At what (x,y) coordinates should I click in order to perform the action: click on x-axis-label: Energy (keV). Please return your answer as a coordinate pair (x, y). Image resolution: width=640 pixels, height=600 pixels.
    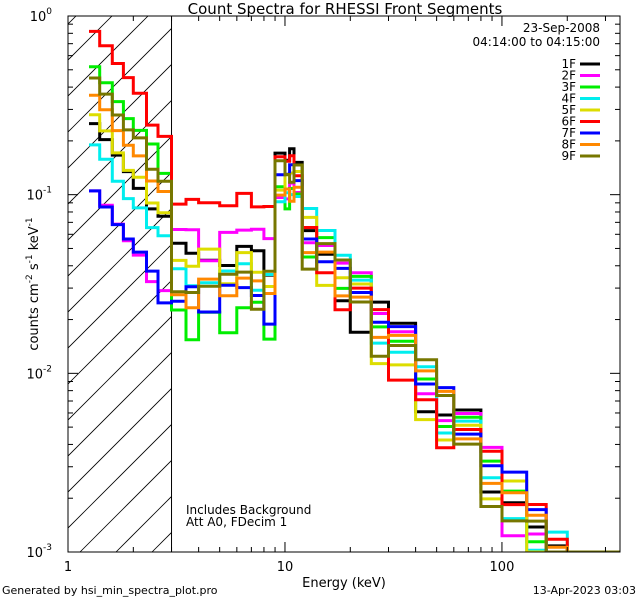
    Looking at the image, I should click on (344, 583).